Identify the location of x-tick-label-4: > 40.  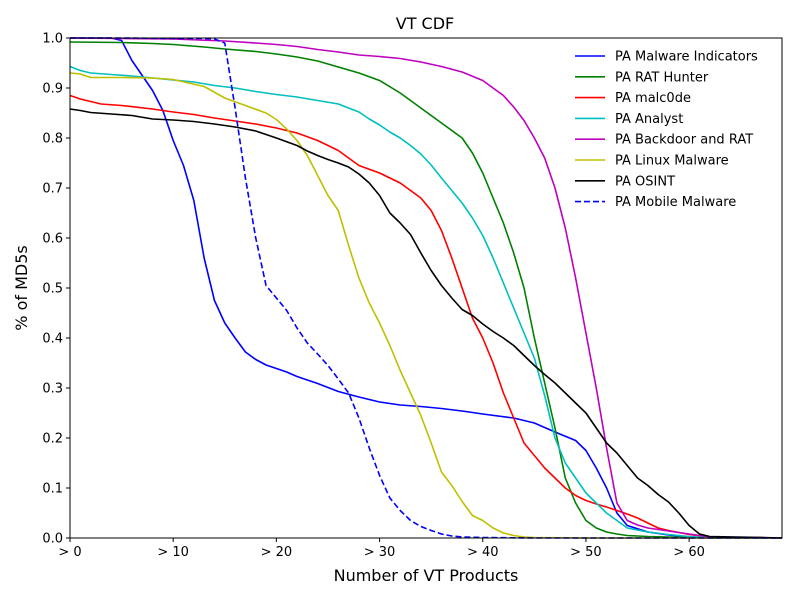
(483, 552).